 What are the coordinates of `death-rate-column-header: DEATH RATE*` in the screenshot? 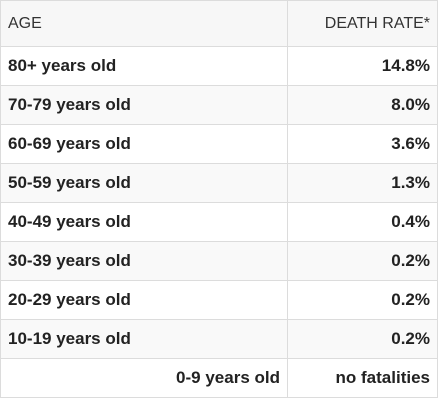 It's located at (362, 23).